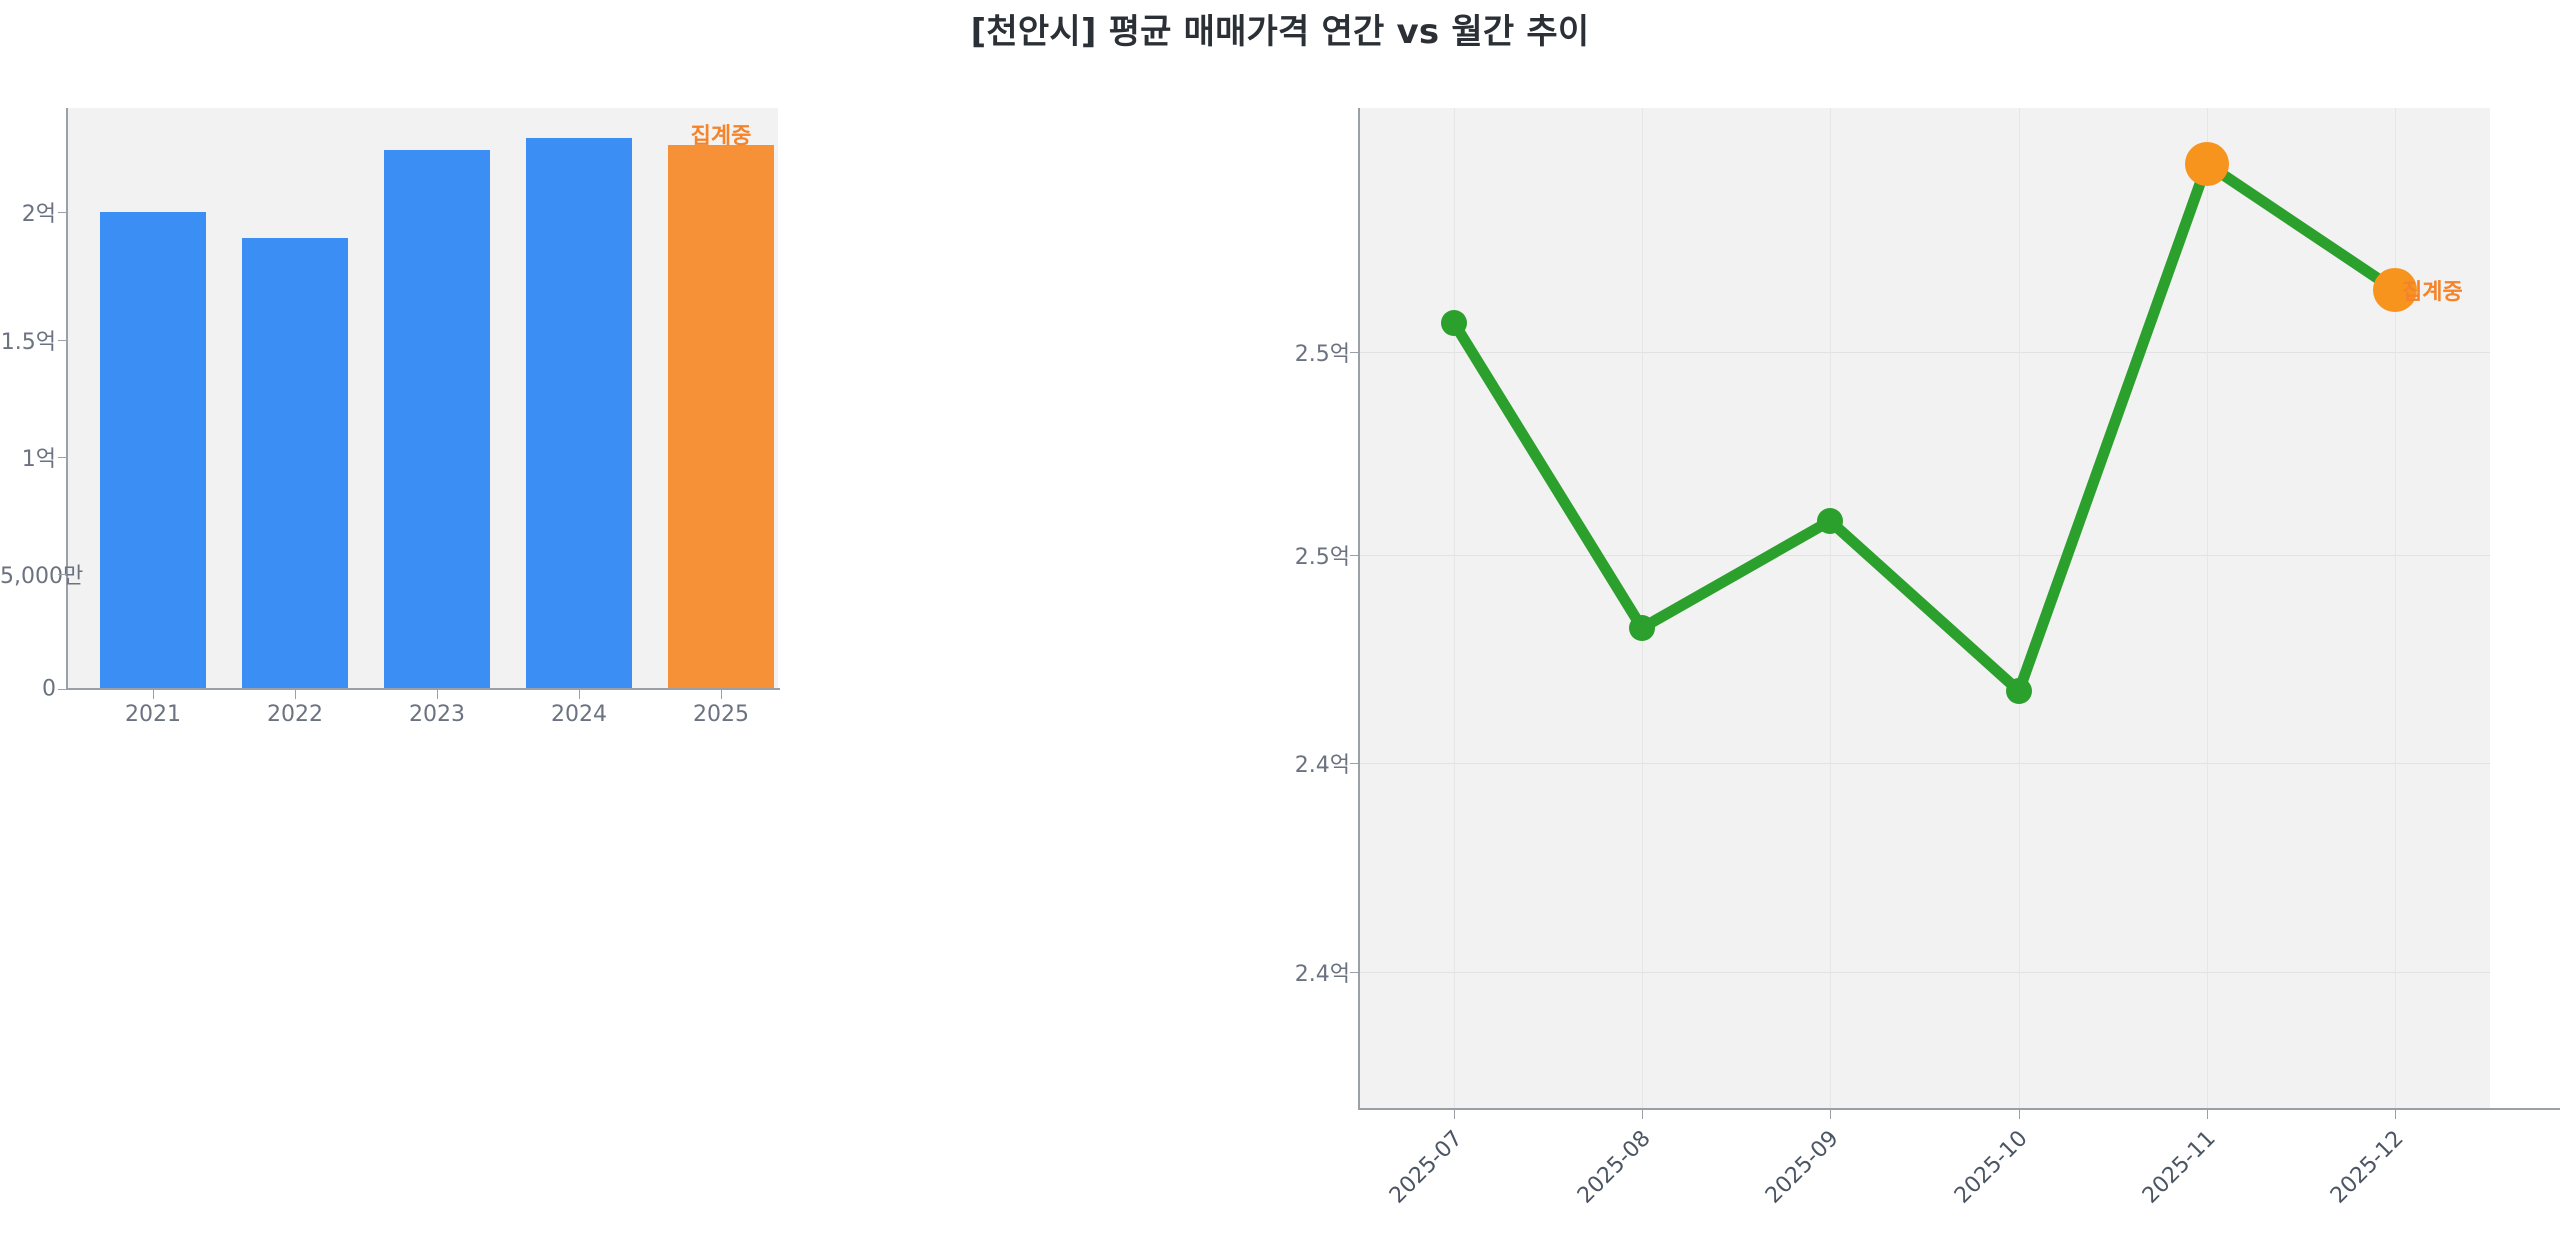 The image size is (2560, 1234). I want to click on left-y-tick-label: 1억, so click(38, 459).